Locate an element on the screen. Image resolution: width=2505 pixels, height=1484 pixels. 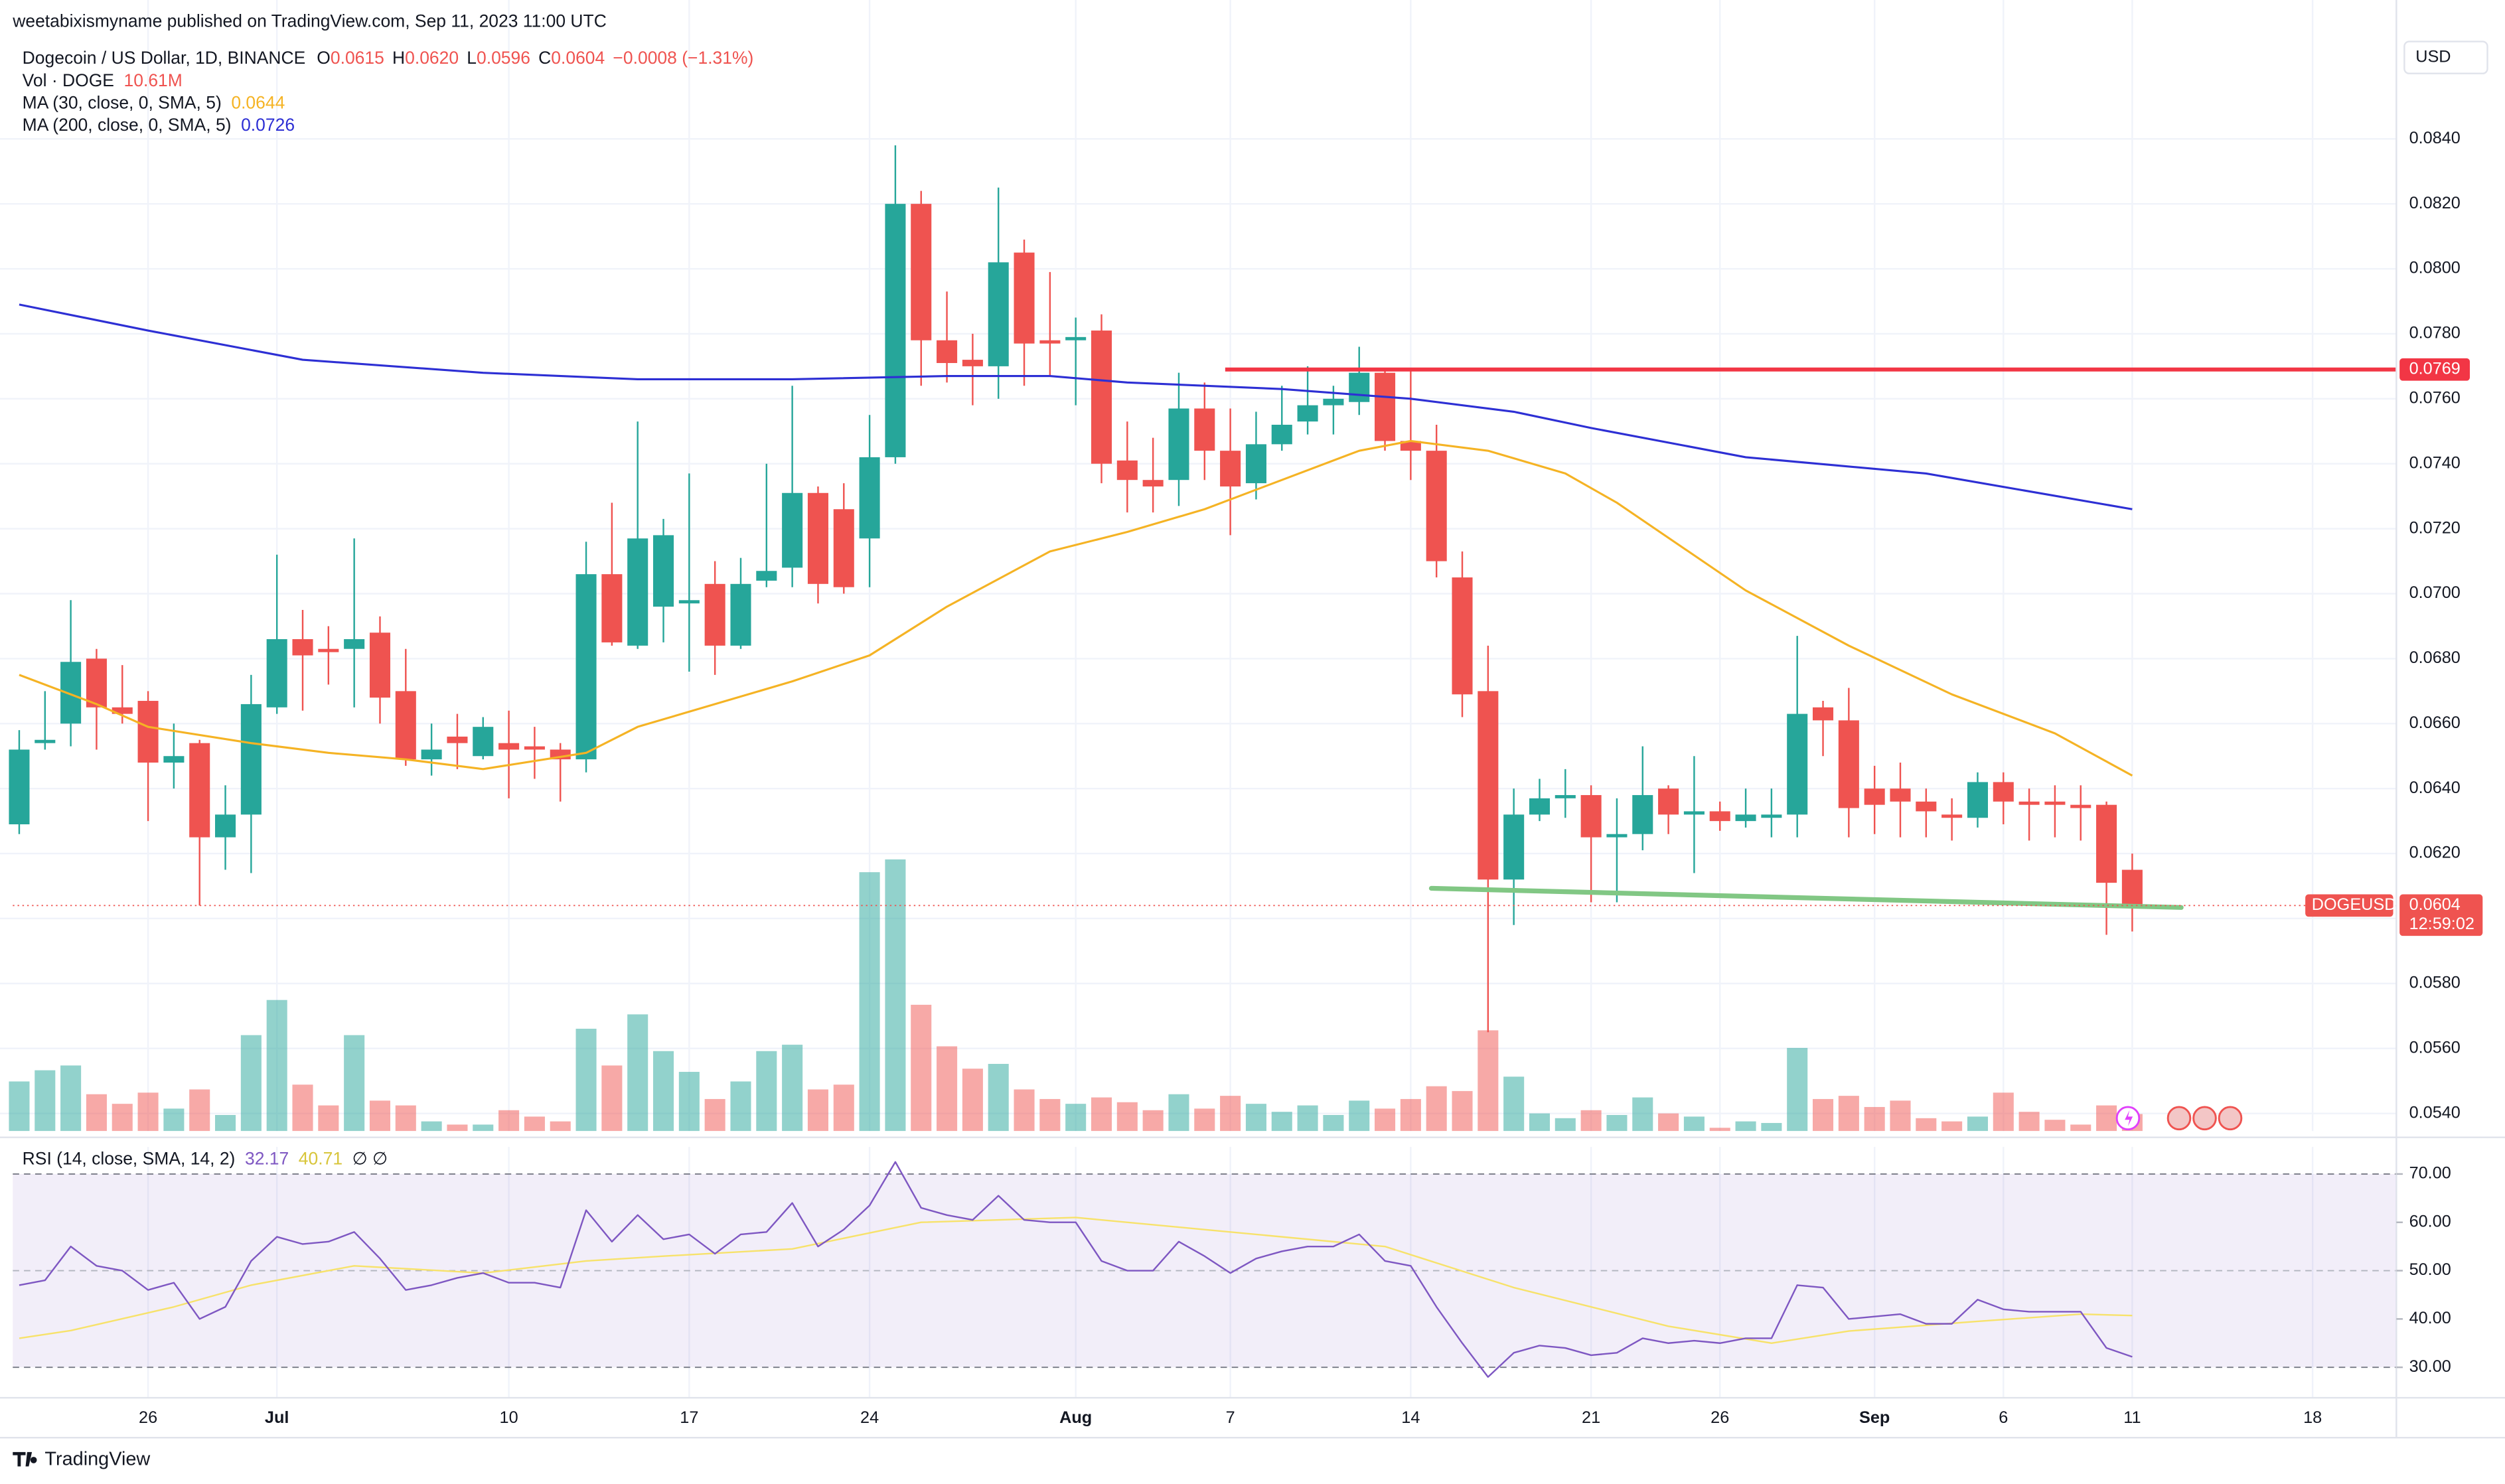
rsi-name: RSI (14, close, SMA, 14, 2) is located at coordinates (129, 1158).